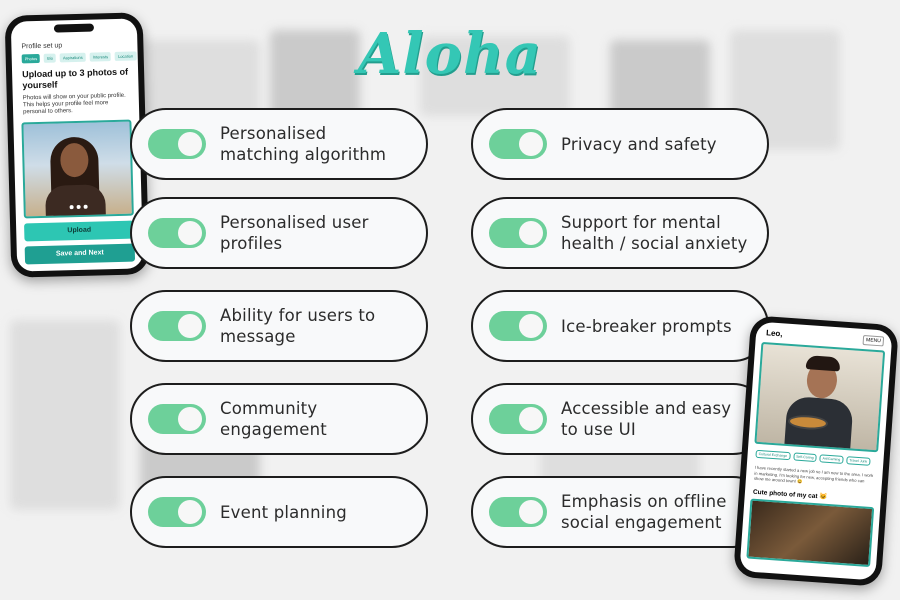 This screenshot has width=900, height=600. I want to click on interest-chip: Travel Junk, so click(858, 461).